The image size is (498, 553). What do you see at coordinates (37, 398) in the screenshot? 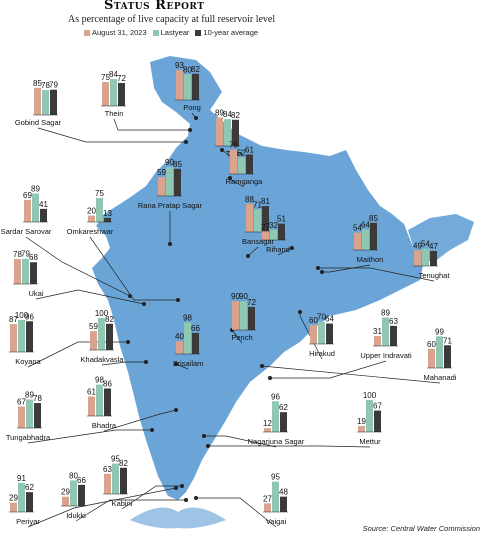
I see `value-label-tungabhadra-2: 78` at bounding box center [37, 398].